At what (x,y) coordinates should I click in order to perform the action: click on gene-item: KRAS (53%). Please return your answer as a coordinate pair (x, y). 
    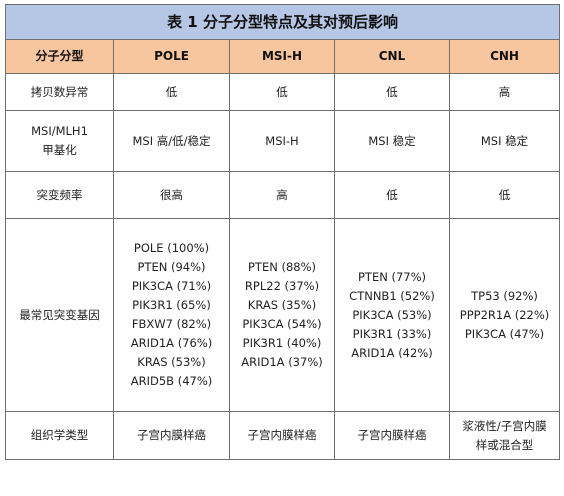
    Looking at the image, I should click on (171, 362).